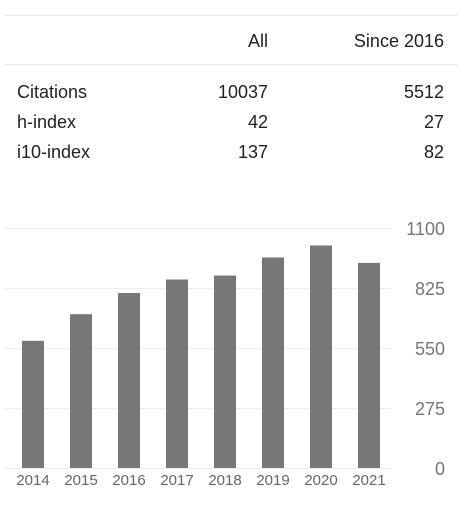 Image resolution: width=470 pixels, height=518 pixels. I want to click on x-tick-label: 2020, so click(320, 480).